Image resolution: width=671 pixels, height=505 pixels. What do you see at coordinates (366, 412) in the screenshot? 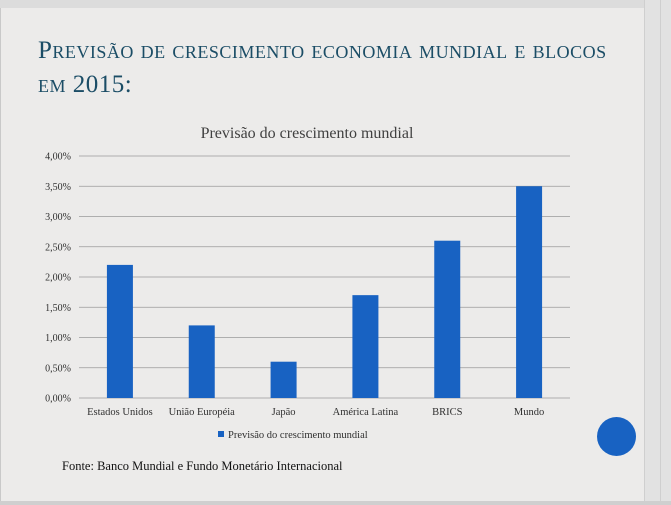
I see `x-category-label: América Latina` at bounding box center [366, 412].